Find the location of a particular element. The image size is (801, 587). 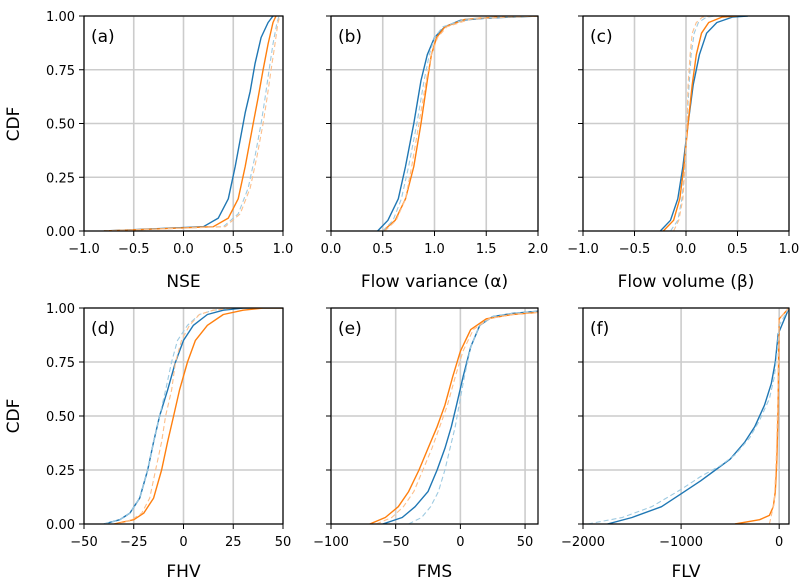

x-axis-label: FLV is located at coordinates (685, 572).